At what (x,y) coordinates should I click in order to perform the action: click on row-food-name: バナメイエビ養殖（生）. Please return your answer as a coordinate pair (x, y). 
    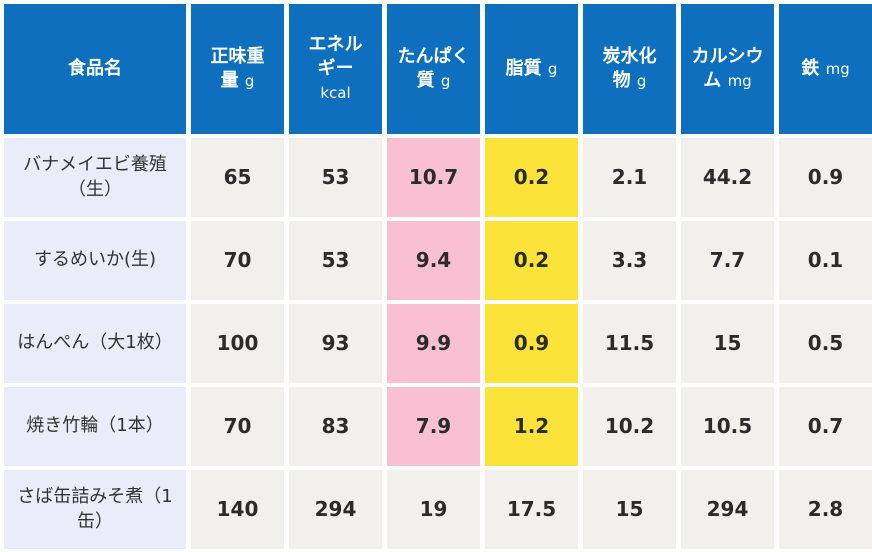
    Looking at the image, I should click on (95, 177).